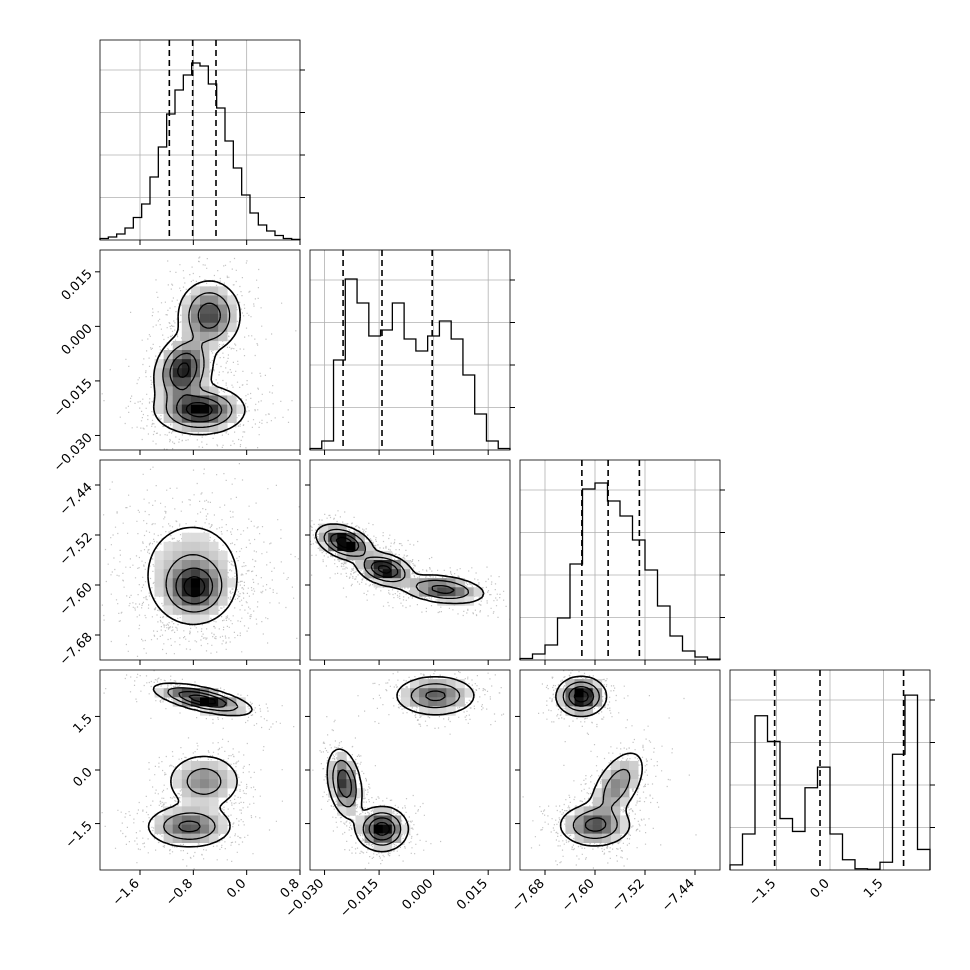 The width and height of the screenshot is (970, 970). What do you see at coordinates (418, 894) in the screenshot?
I see `x-tick-label-1-2: 0.000` at bounding box center [418, 894].